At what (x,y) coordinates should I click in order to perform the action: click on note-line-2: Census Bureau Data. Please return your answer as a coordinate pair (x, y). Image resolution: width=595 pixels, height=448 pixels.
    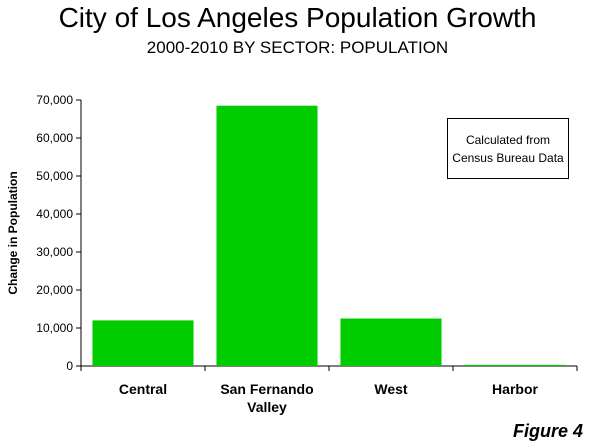
    Looking at the image, I should click on (508, 157).